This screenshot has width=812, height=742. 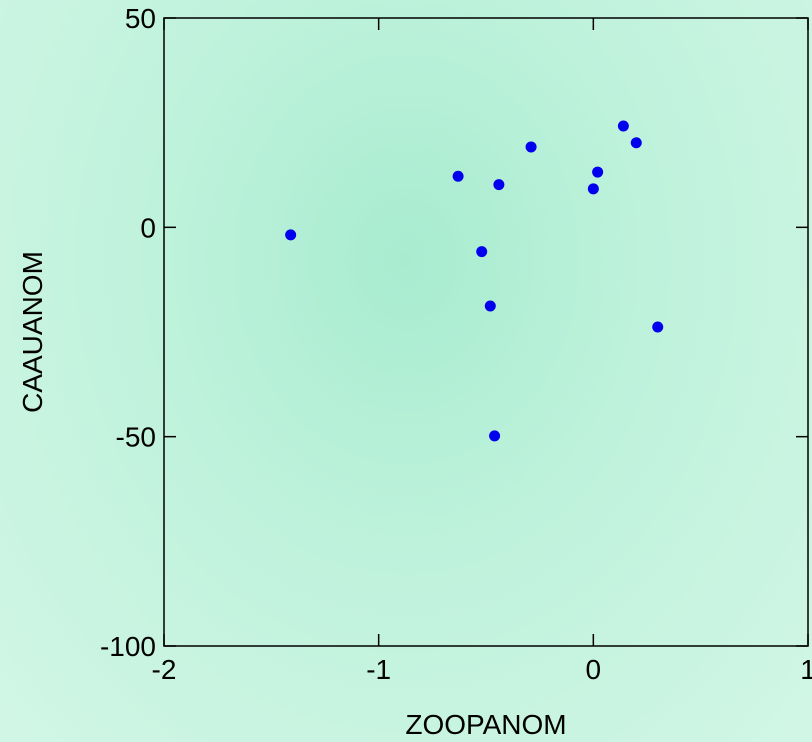 What do you see at coordinates (136, 437) in the screenshot?
I see `y-tick-label-1: -50` at bounding box center [136, 437].